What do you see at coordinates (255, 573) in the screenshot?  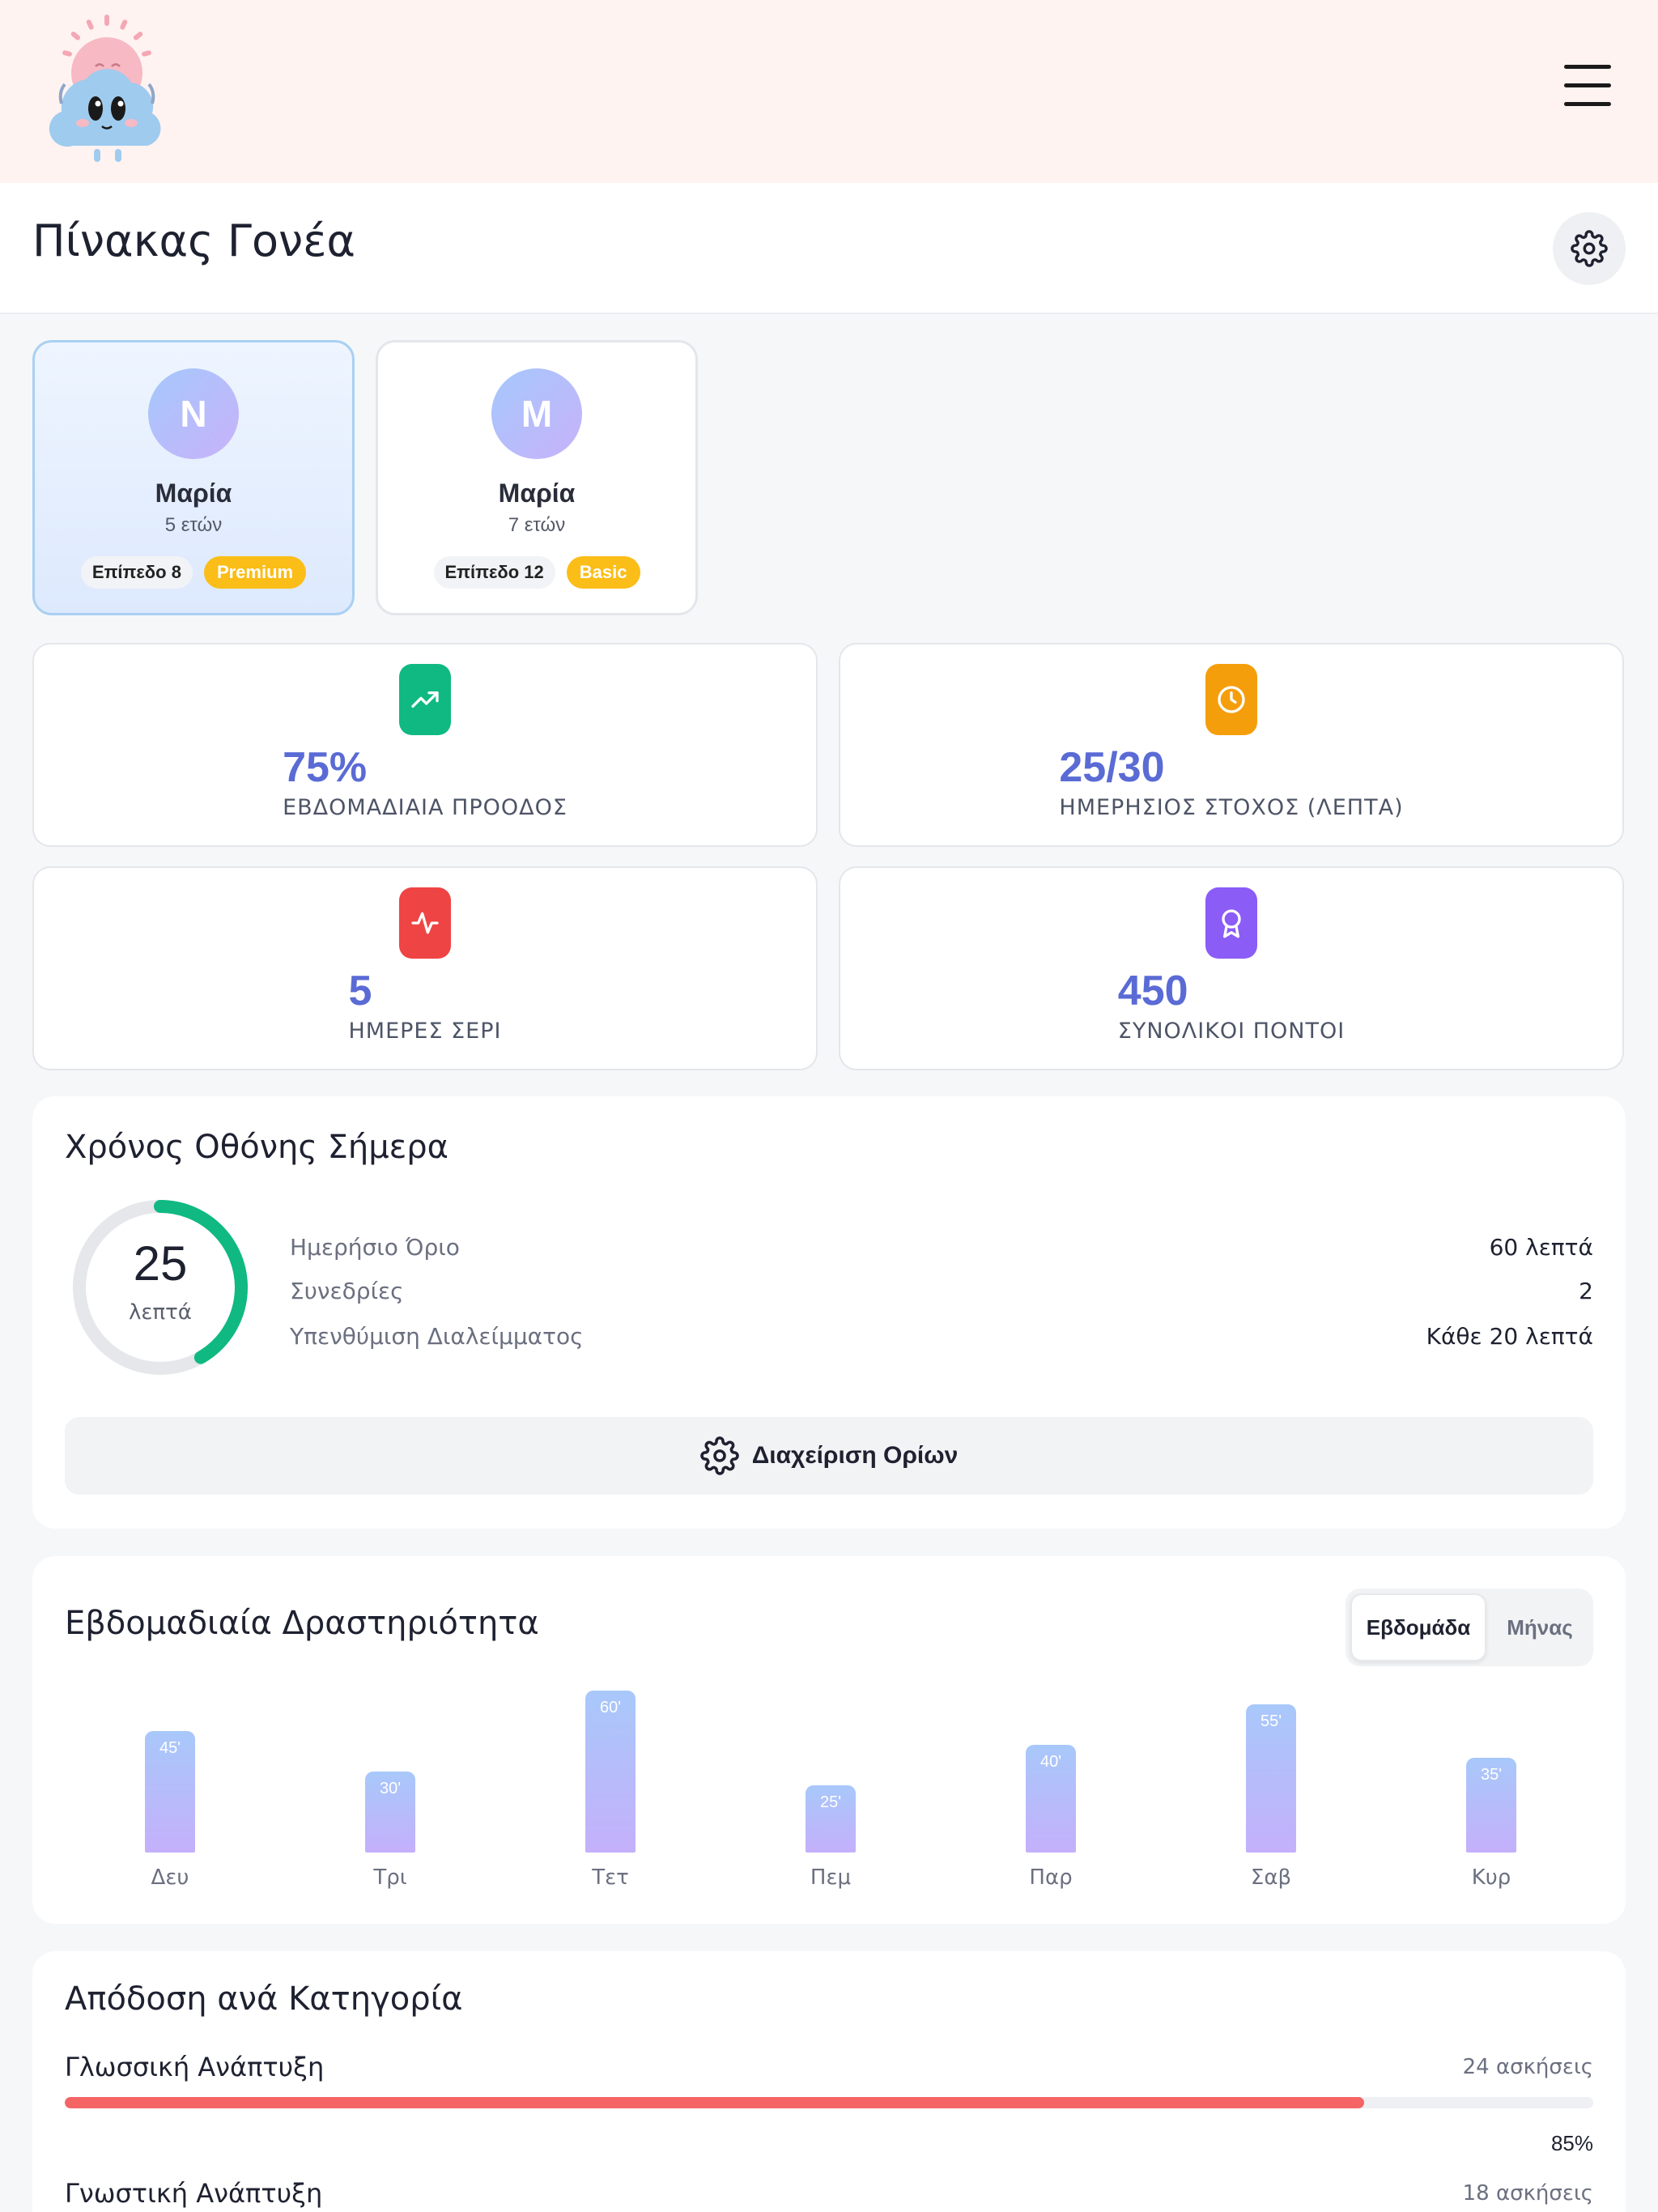 I see `plan-badge: Premium` at bounding box center [255, 573].